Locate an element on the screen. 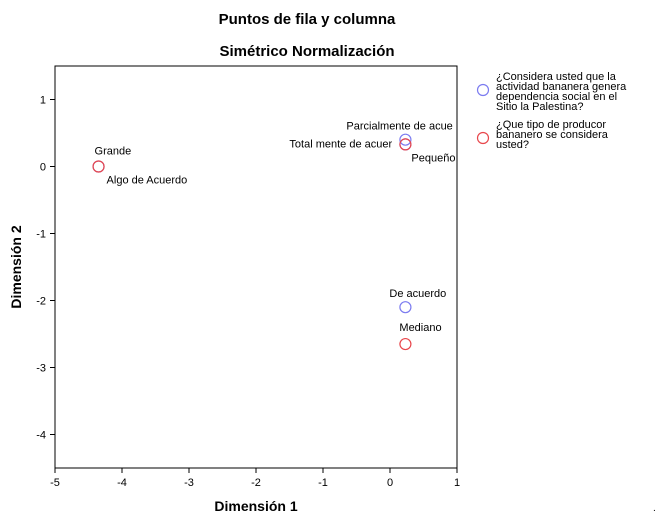 This screenshot has width=662, height=517. x-tick-label: -4 is located at coordinates (122, 483).